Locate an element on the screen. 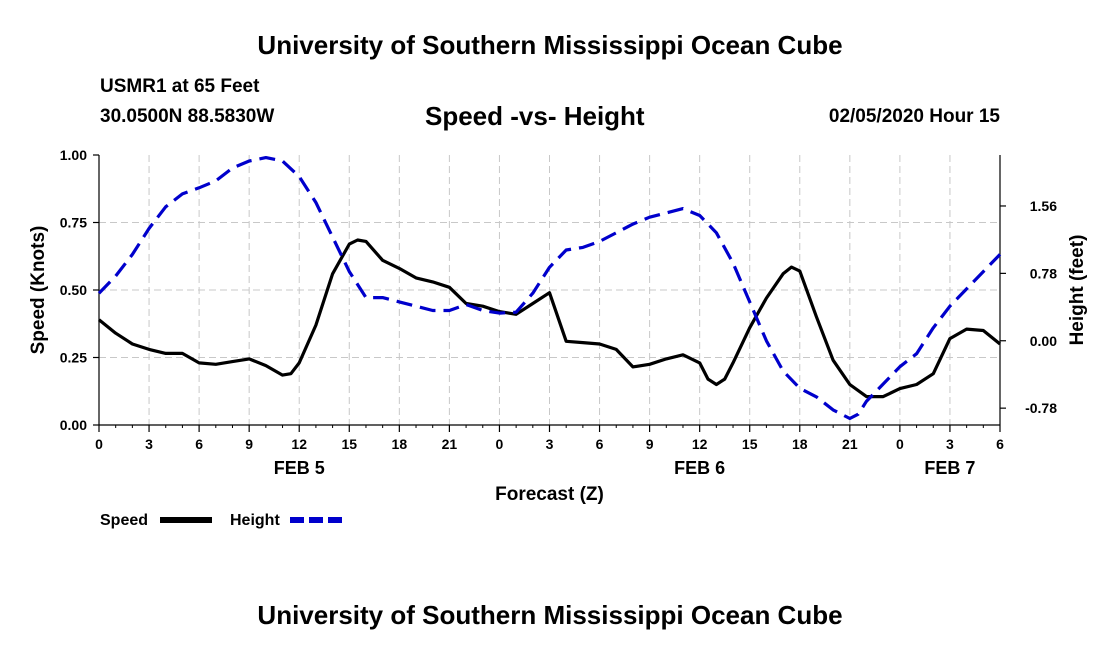  y2-tick-label-1: 0.00 is located at coordinates (1043, 341).